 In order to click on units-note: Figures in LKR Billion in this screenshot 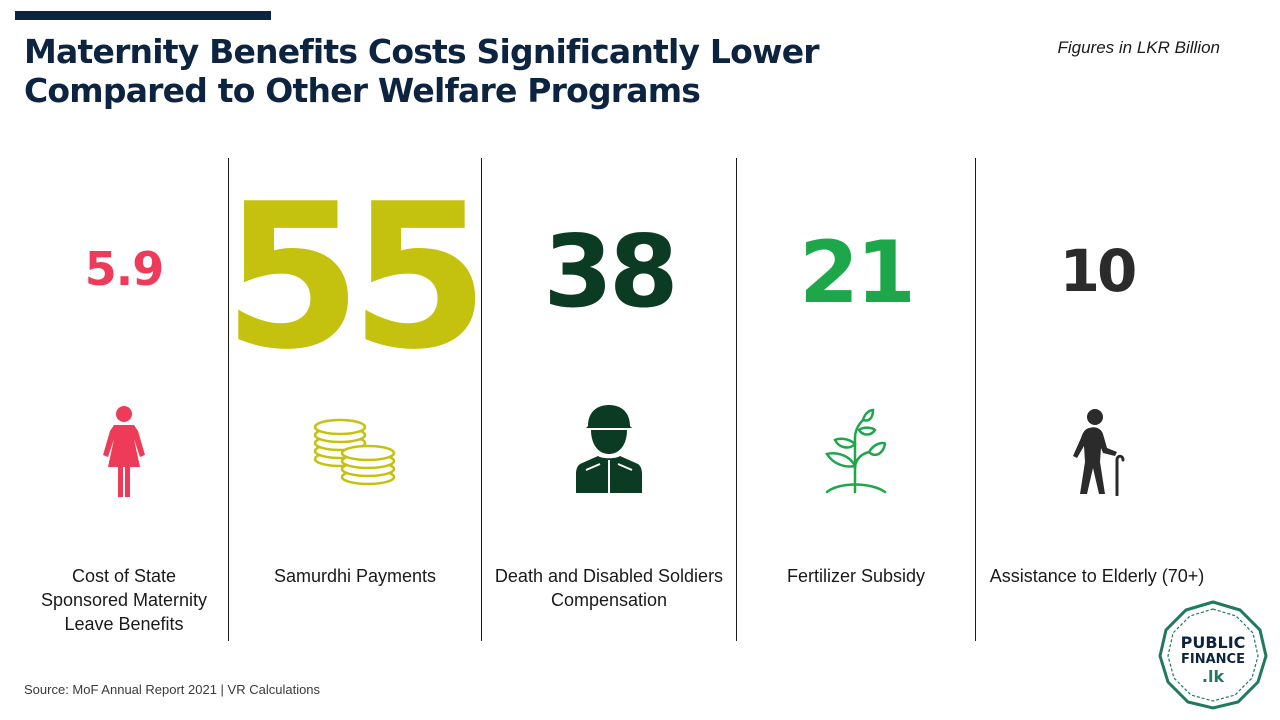, I will do `click(1138, 47)`.